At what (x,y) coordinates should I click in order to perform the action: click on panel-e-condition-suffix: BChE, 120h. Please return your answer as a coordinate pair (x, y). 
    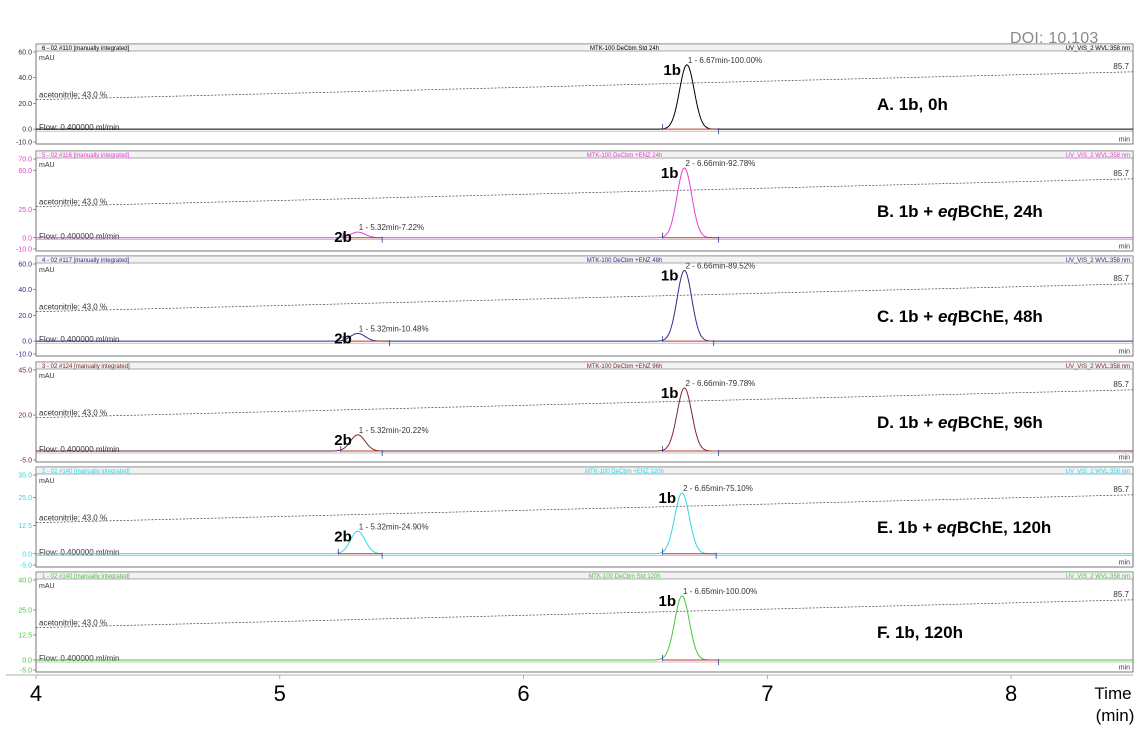
    Looking at the image, I should click on (1004, 527).